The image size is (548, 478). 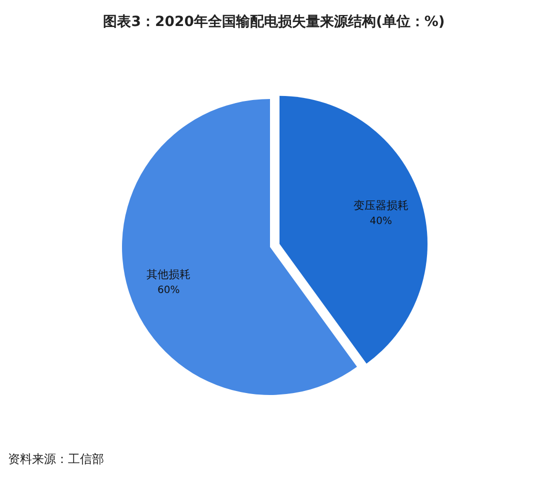 What do you see at coordinates (168, 274) in the screenshot?
I see `slice-label: 其他损耗` at bounding box center [168, 274].